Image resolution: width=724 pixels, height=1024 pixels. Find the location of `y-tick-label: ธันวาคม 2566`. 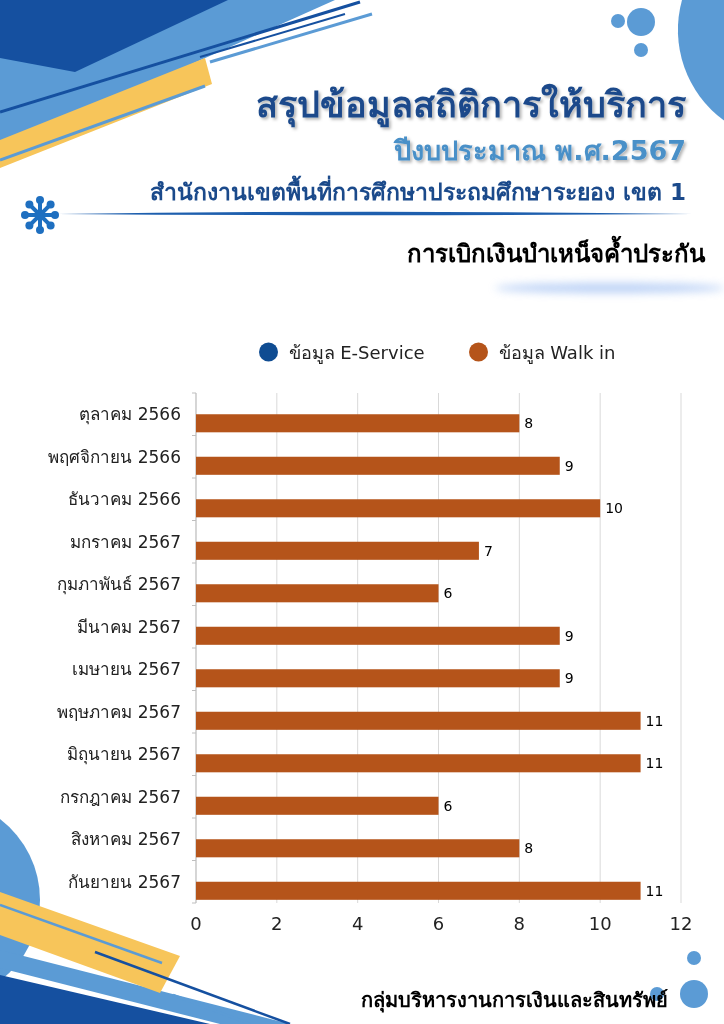

y-tick-label: ธันวาคม 2566 is located at coordinates (124, 499).